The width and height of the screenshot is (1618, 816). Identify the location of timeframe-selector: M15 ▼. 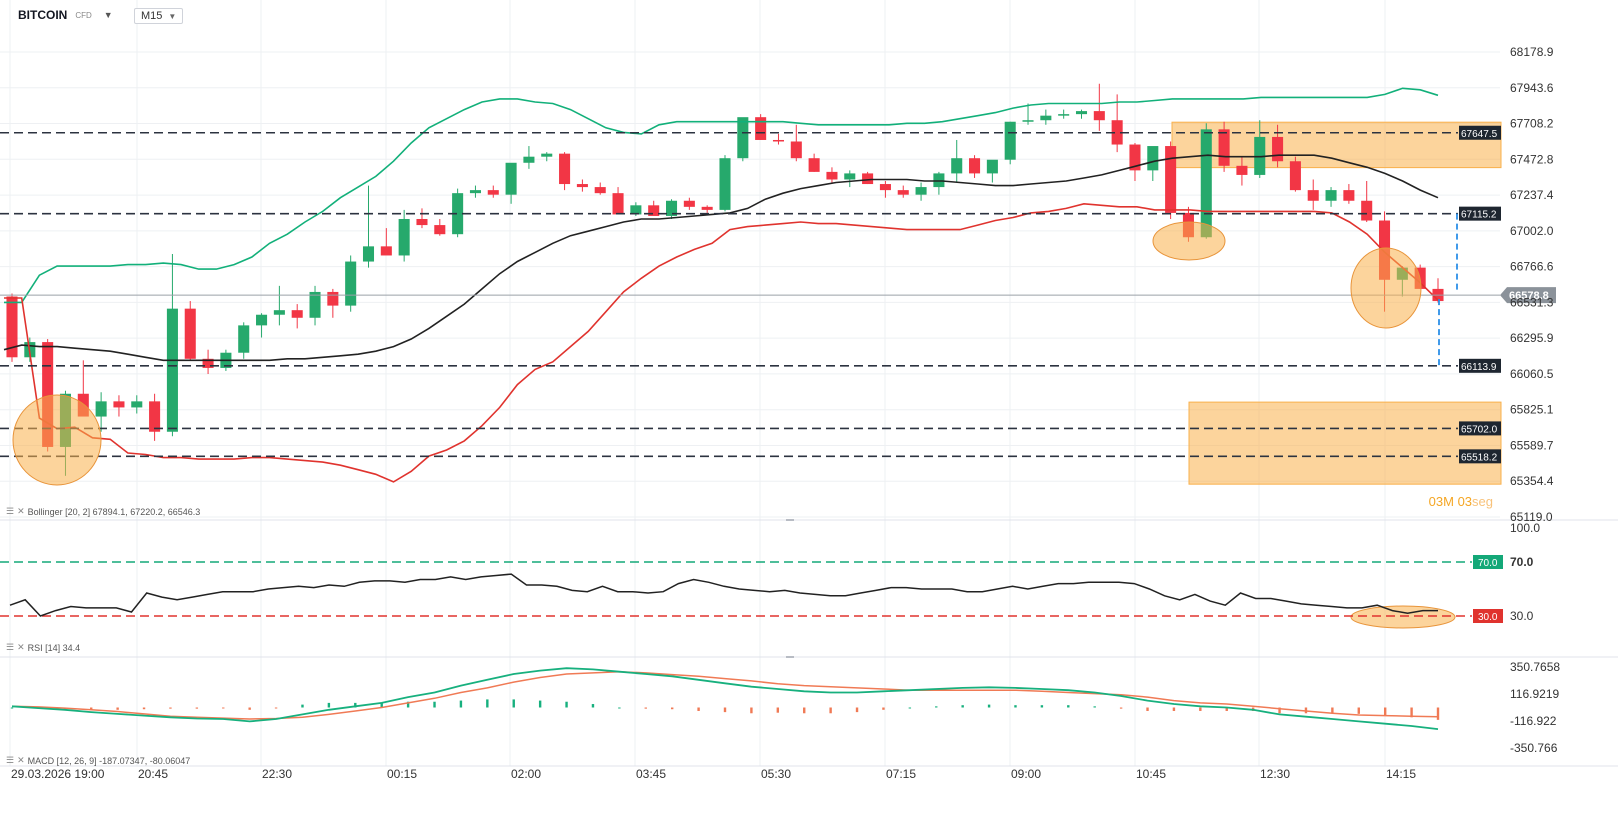
(159, 16).